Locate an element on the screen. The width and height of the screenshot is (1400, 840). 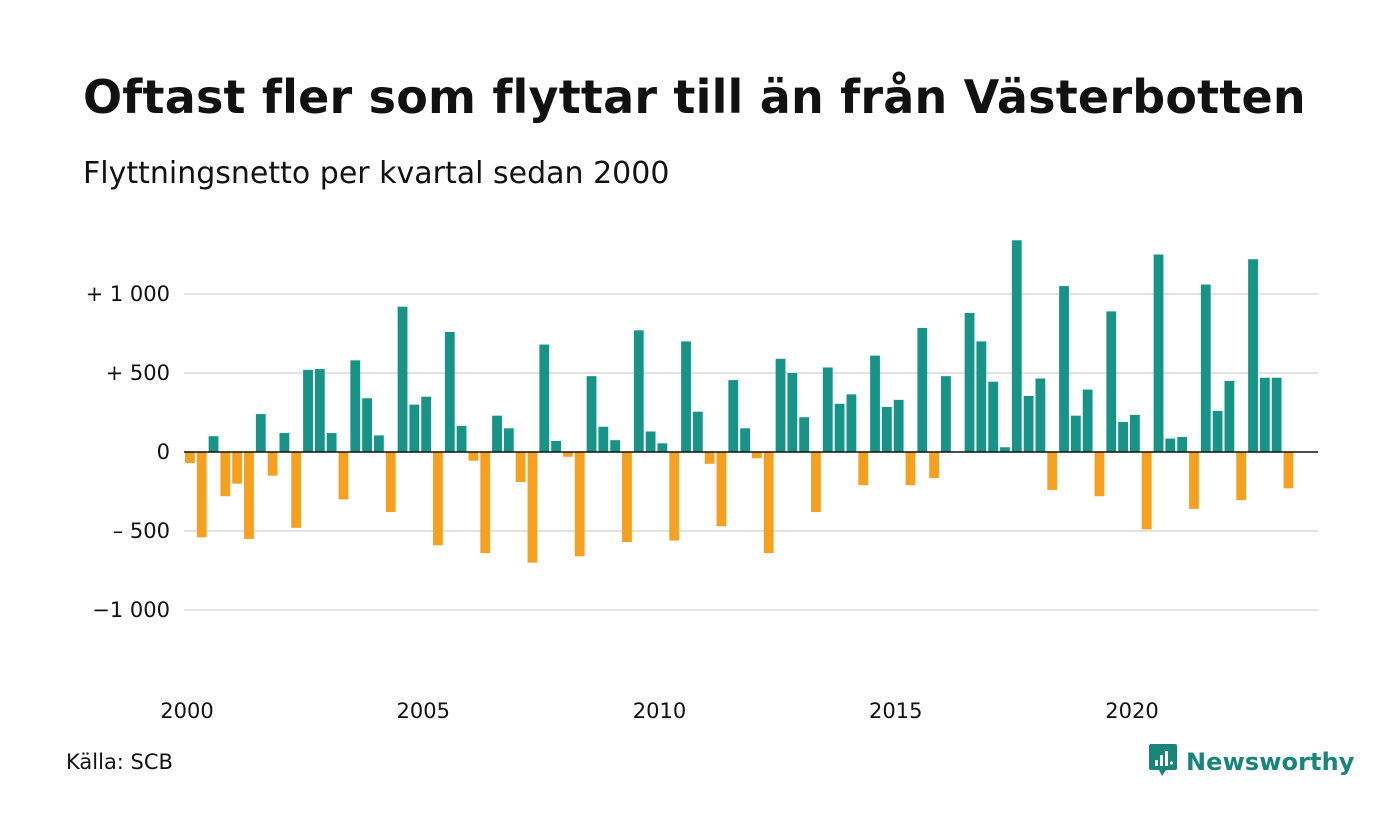
x-tick-label: 2015 is located at coordinates (895, 711).